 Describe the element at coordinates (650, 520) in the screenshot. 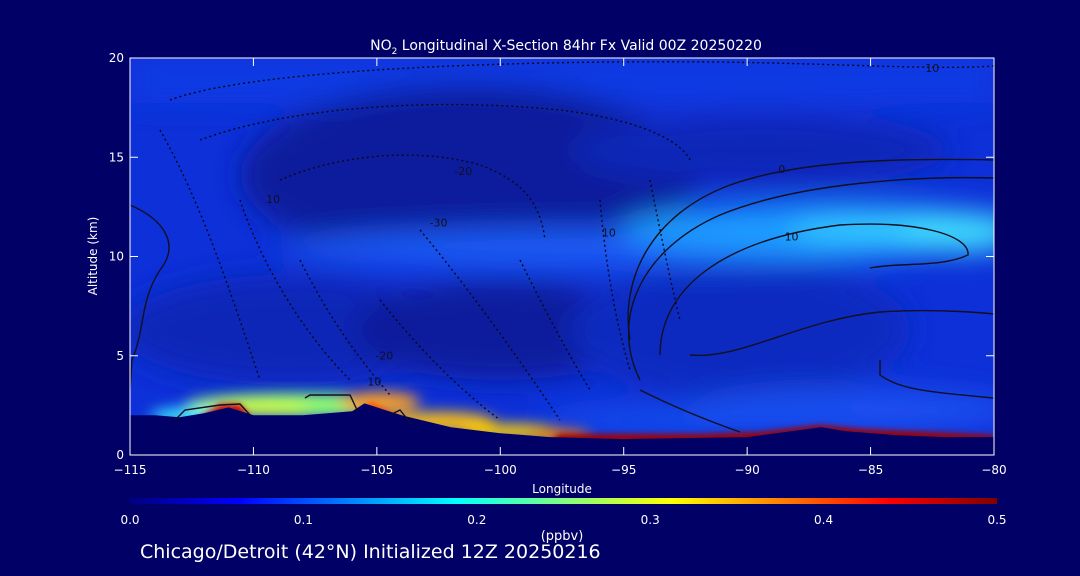

I see `colorbar-tick-label: 0.3` at that location.